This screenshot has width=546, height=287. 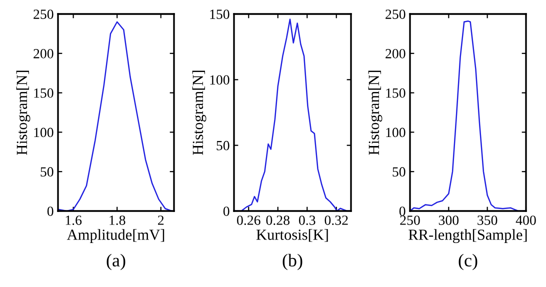 I want to click on x-tick-label: 0.28, so click(x=278, y=220).